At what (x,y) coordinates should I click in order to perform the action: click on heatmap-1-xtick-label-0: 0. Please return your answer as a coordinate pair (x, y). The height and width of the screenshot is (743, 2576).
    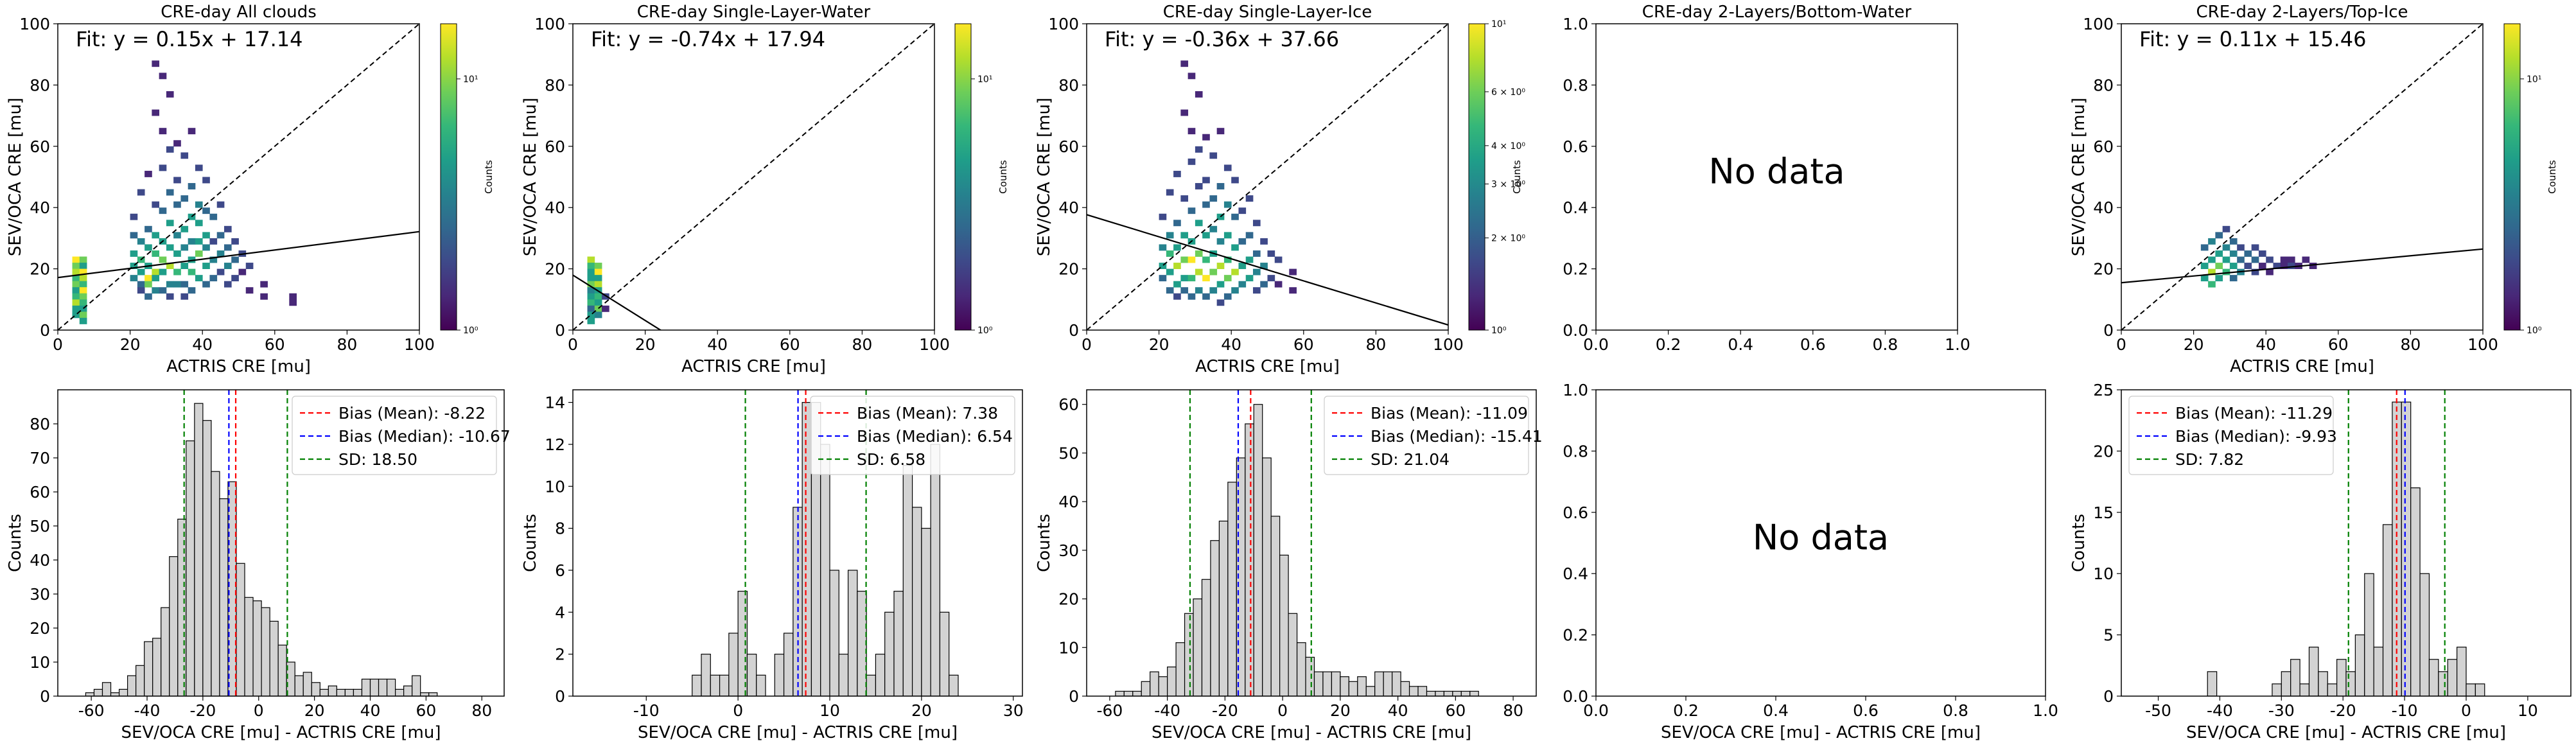
    Looking at the image, I should click on (58, 345).